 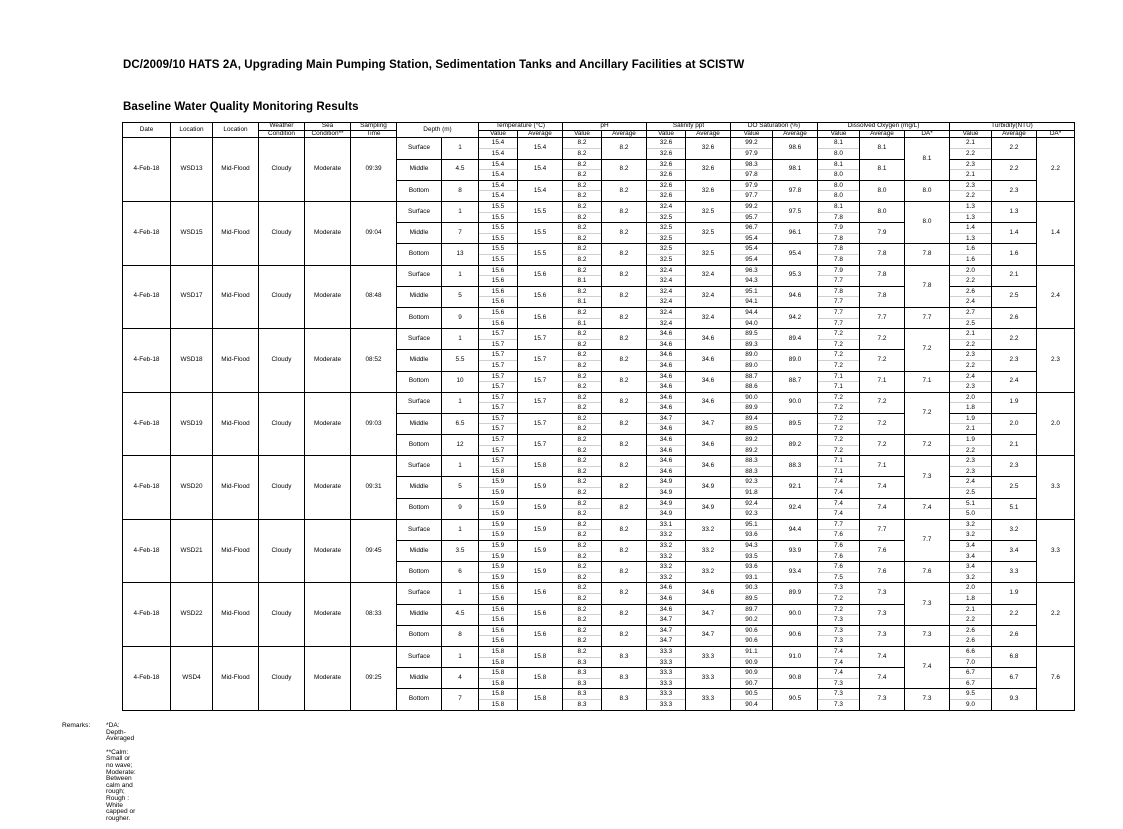 I want to click on cell-do-saturation-values: 95.4 95.4, so click(x=751, y=254).